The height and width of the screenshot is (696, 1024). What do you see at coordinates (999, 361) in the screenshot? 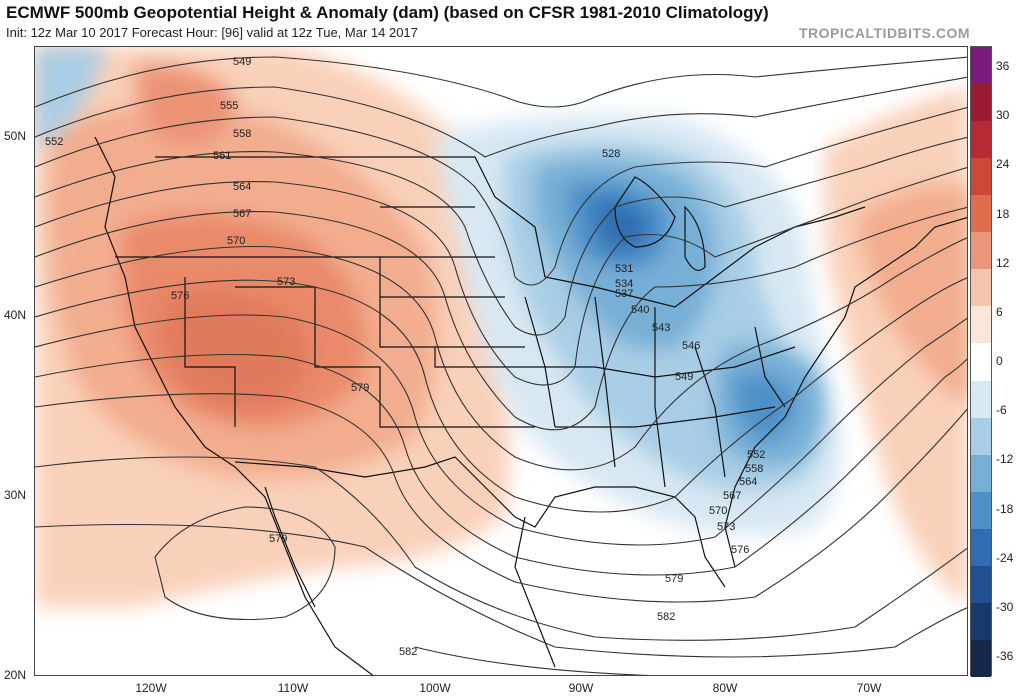
I see `colorbar-tick-label: 0` at bounding box center [999, 361].